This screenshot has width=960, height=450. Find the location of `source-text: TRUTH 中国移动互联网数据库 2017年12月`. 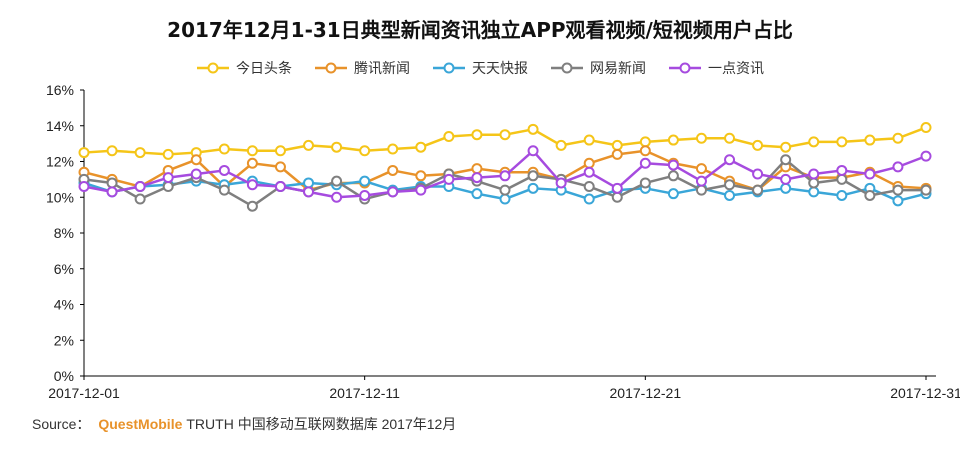

source-text: TRUTH 中国移动互联网数据库 2017年12月 is located at coordinates (321, 424).